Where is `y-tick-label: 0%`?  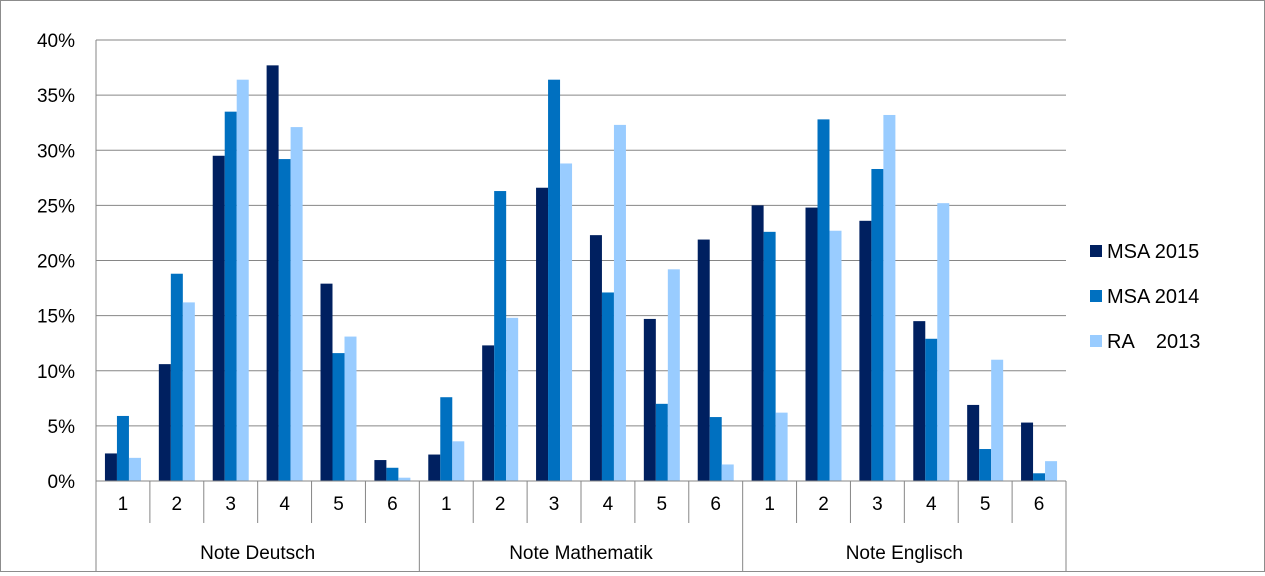
y-tick-label: 0% is located at coordinates (62, 482).